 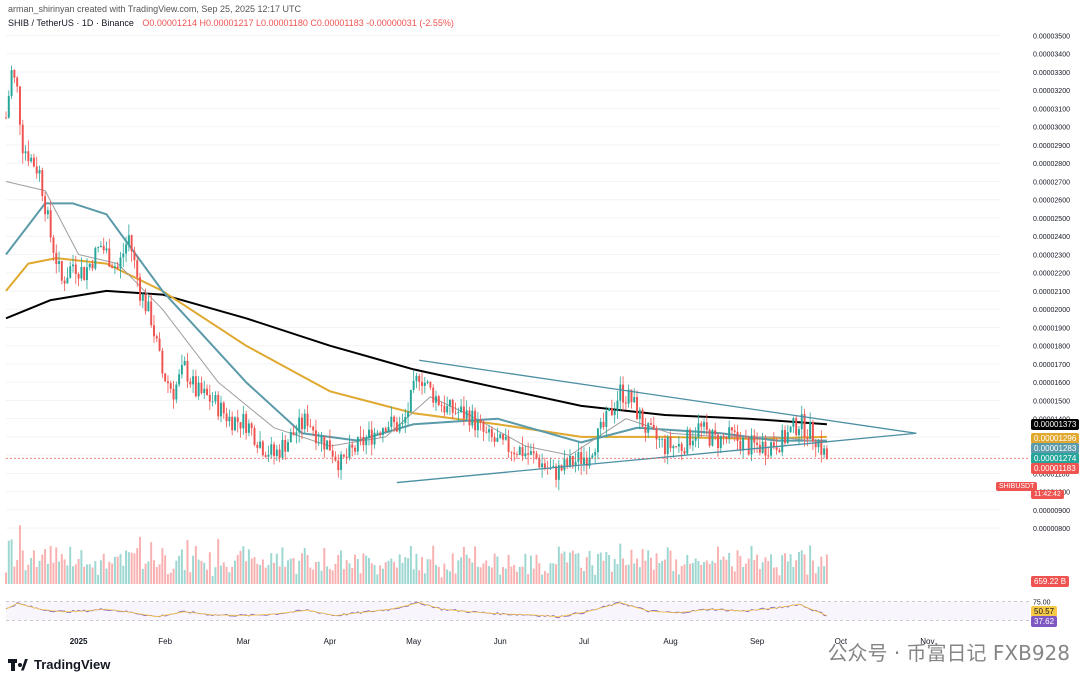 I want to click on price-tick-label: 0.00002900, so click(x=1051, y=146).